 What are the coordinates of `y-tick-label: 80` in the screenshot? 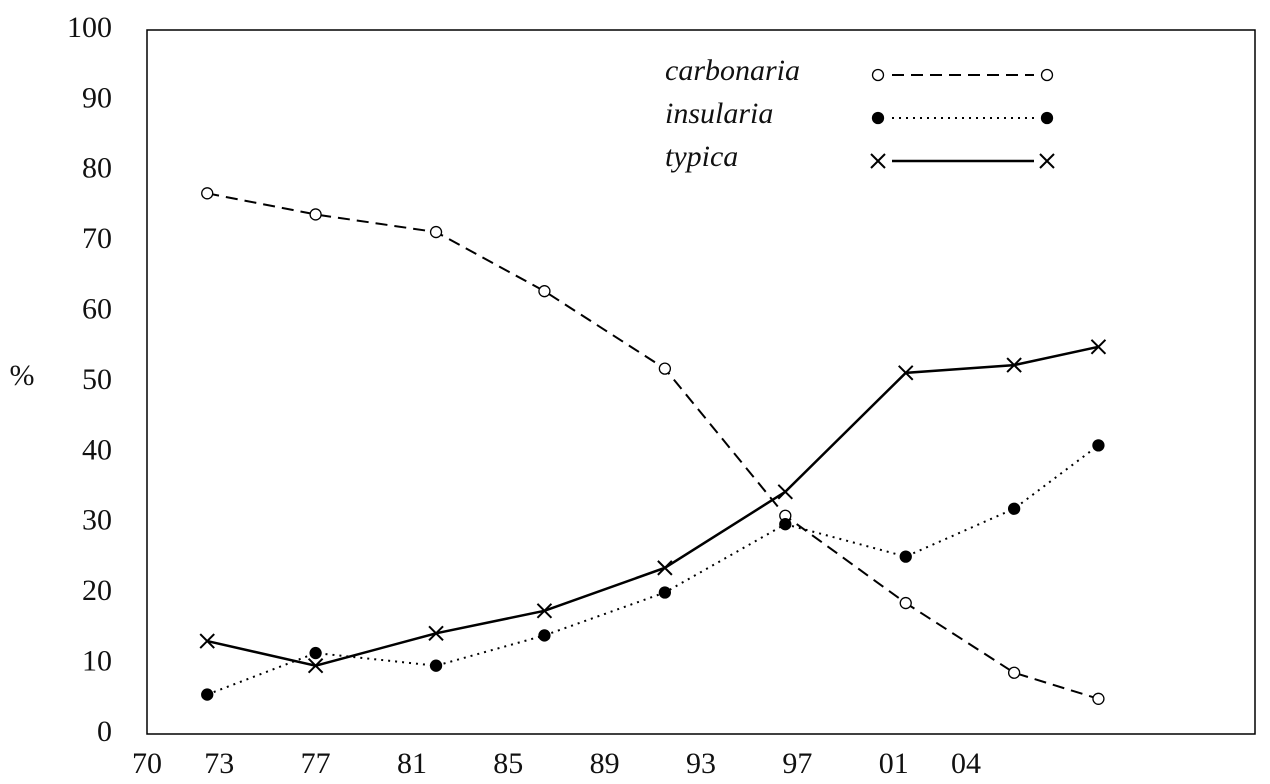 It's located at (97, 168).